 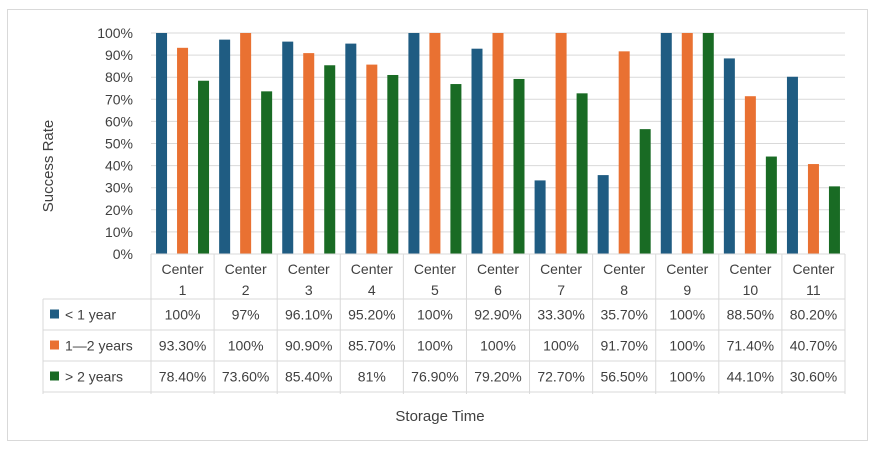 I want to click on y-tick-label: 60%, so click(x=119, y=121).